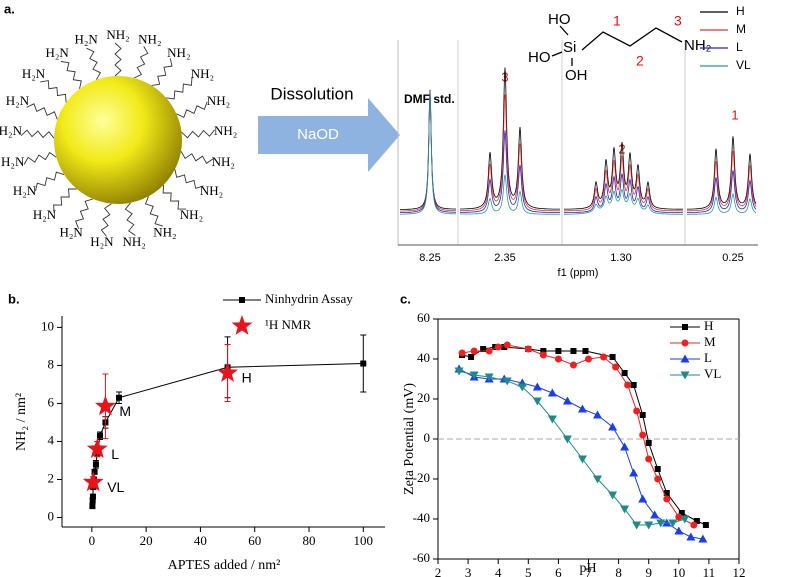 The height and width of the screenshot is (577, 787). Describe the element at coordinates (288, 324) in the screenshot. I see `legend-label: ¹H NMR` at that location.